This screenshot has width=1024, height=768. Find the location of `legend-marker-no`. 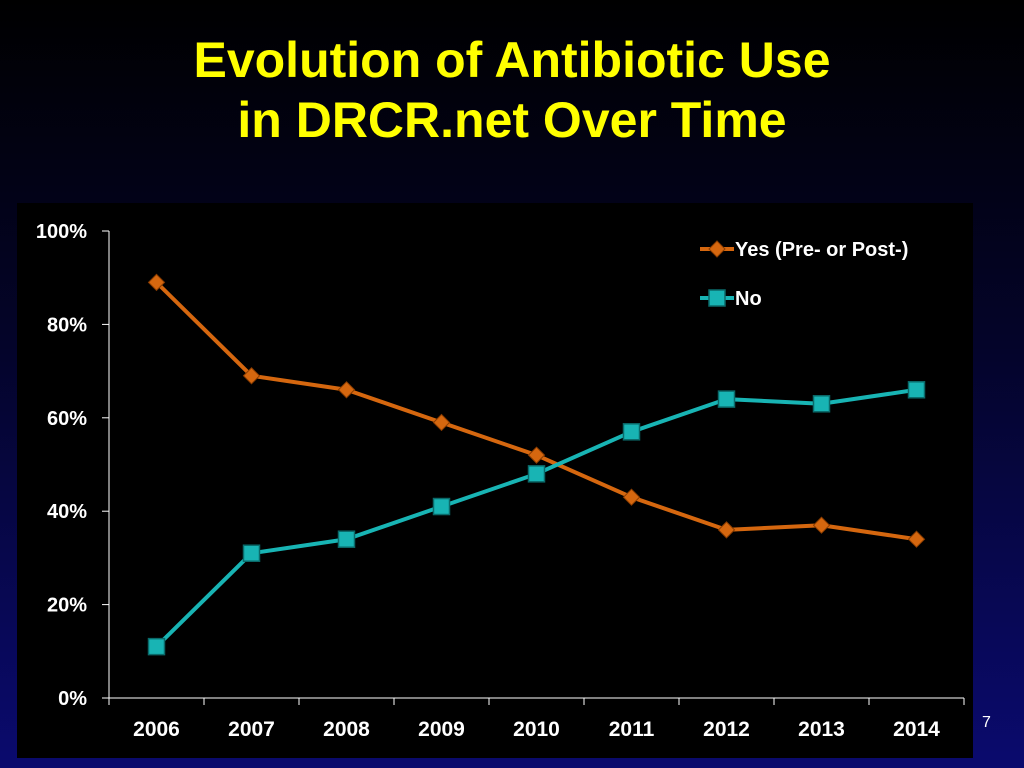

legend-marker-no is located at coordinates (717, 298).